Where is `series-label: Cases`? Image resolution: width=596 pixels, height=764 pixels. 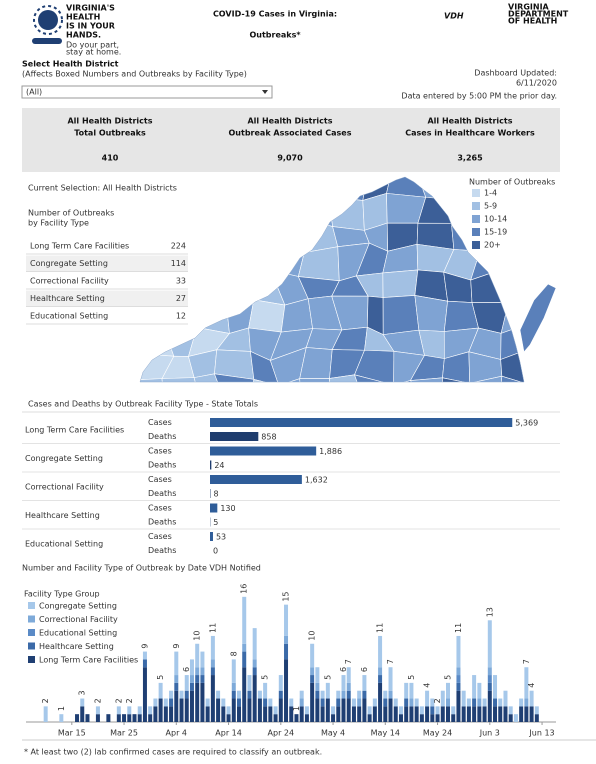 series-label: Cases is located at coordinates (160, 479).